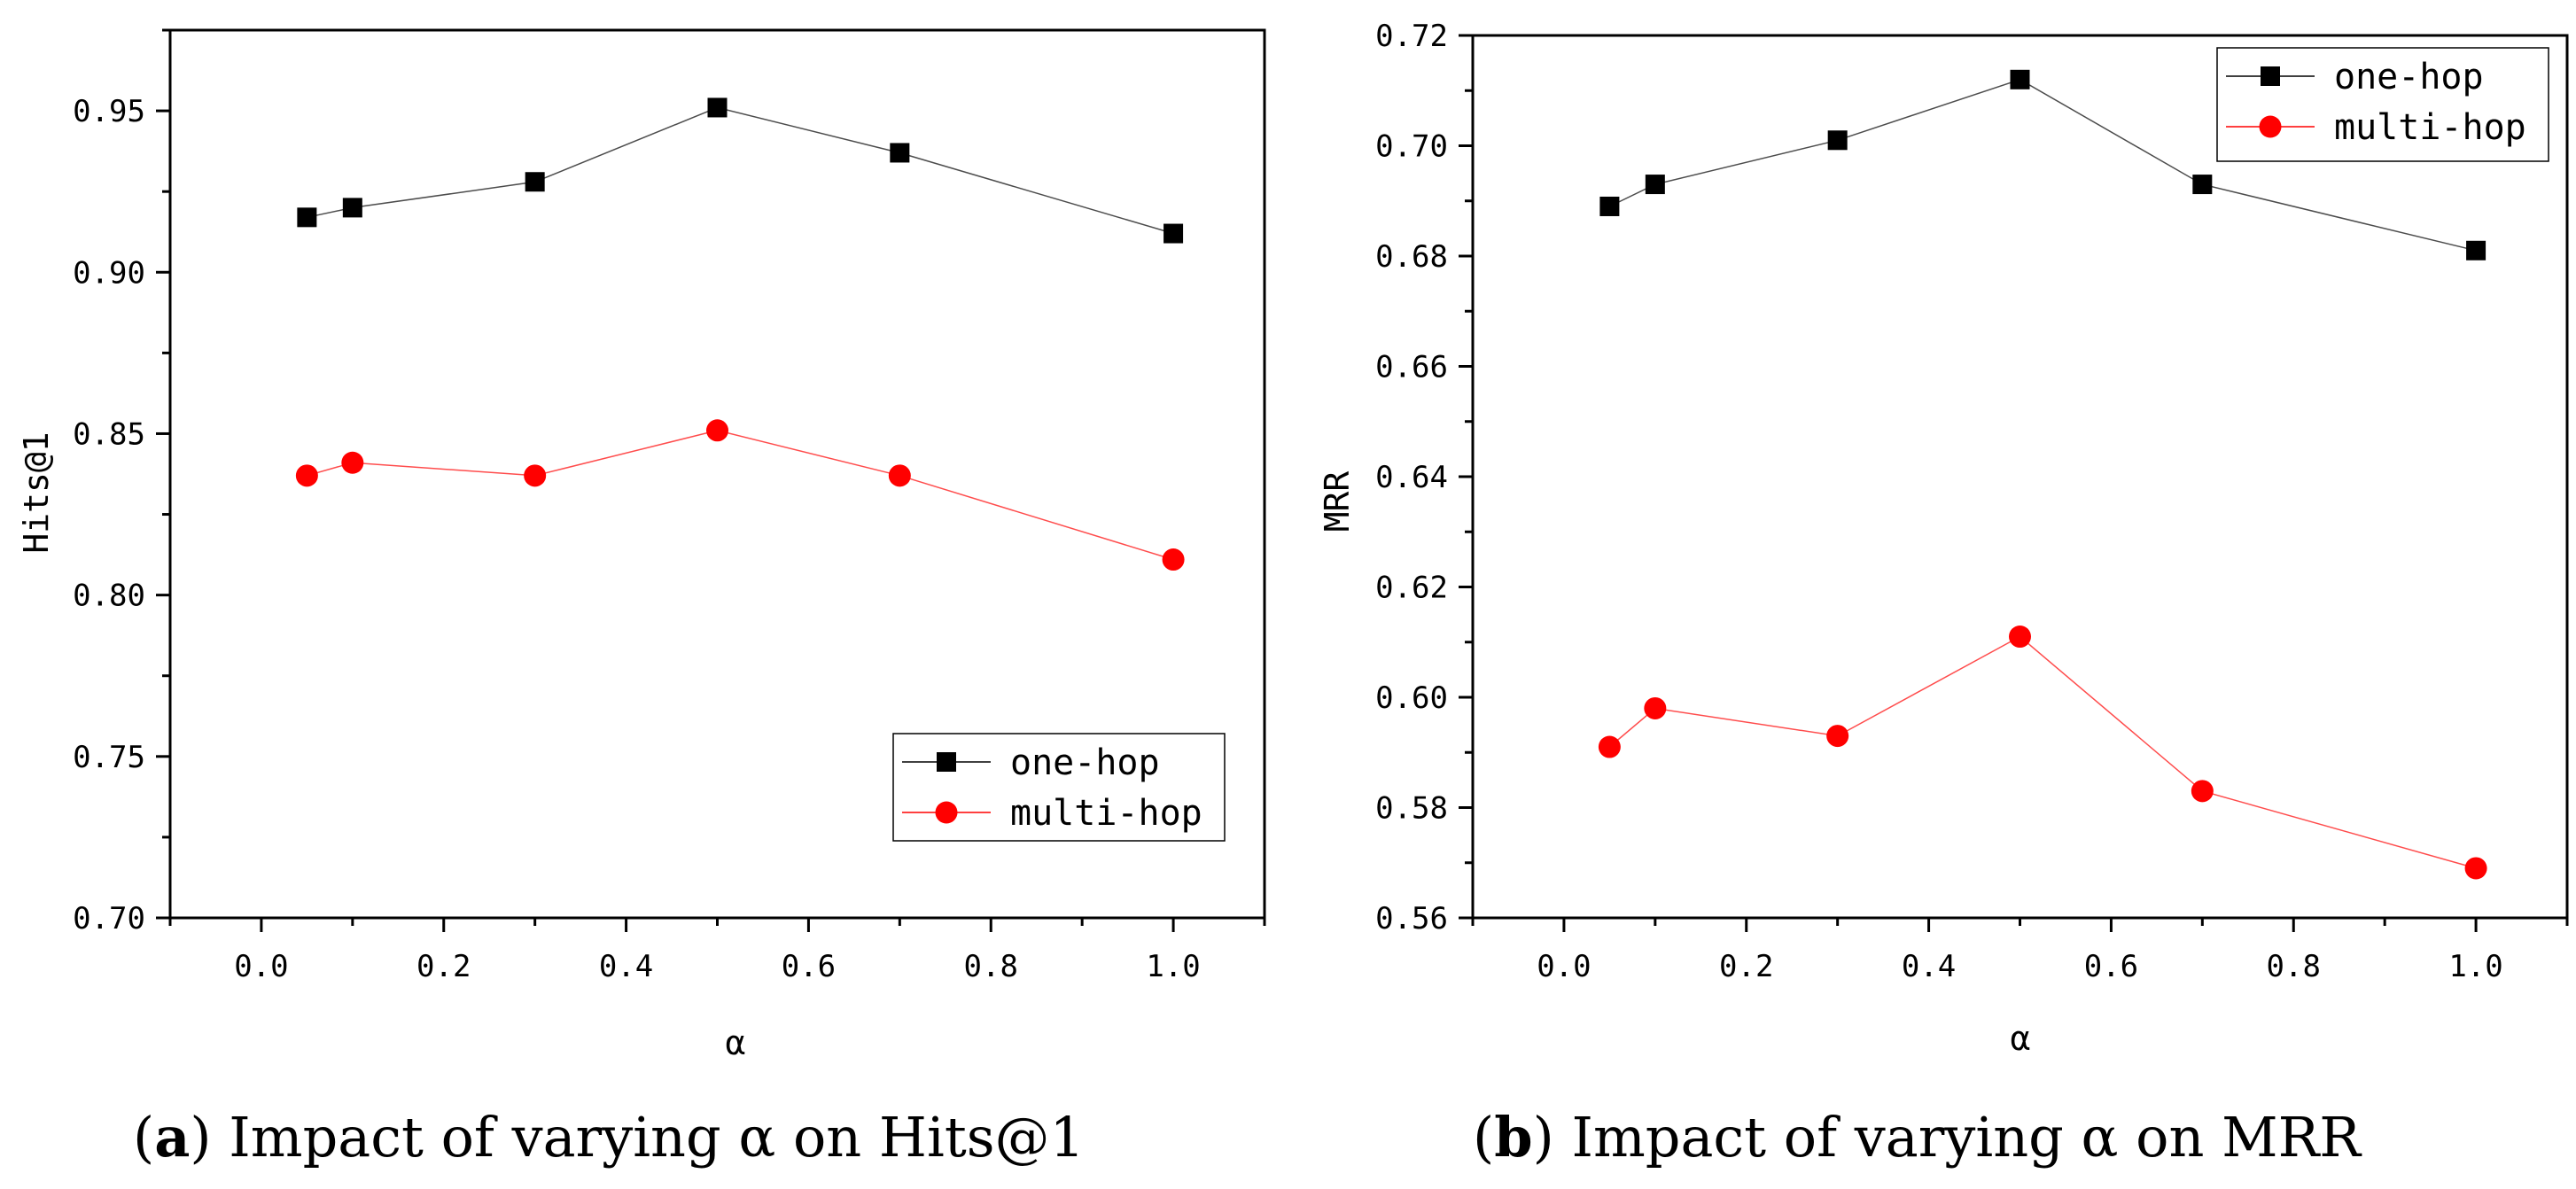  Describe the element at coordinates (37, 492) in the screenshot. I see `y-axis-label: Hits@1` at that location.